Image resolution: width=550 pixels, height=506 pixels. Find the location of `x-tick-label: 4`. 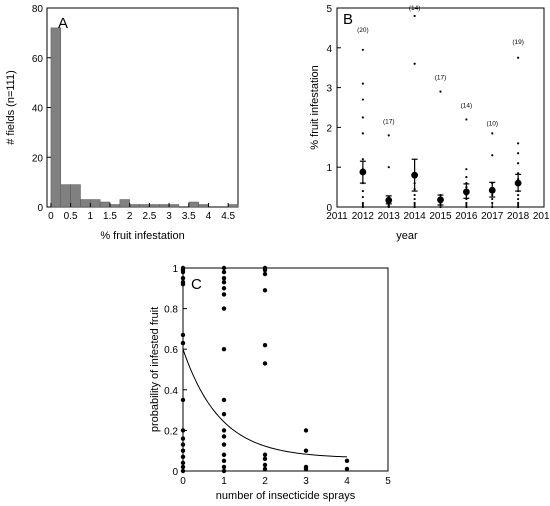

x-tick-label: 4 is located at coordinates (209, 216).